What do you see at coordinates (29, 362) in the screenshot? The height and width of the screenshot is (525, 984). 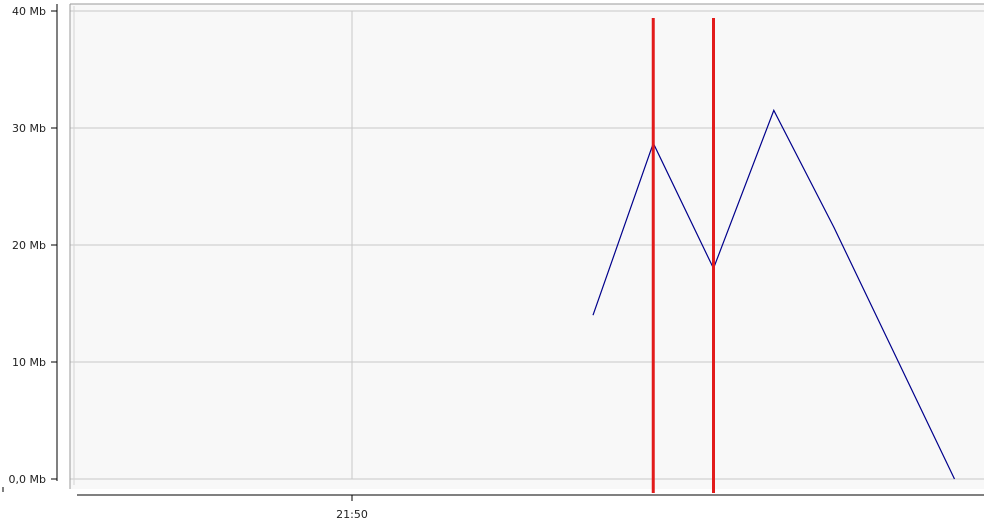 I see `y-tick-label: 10 Mb` at bounding box center [29, 362].